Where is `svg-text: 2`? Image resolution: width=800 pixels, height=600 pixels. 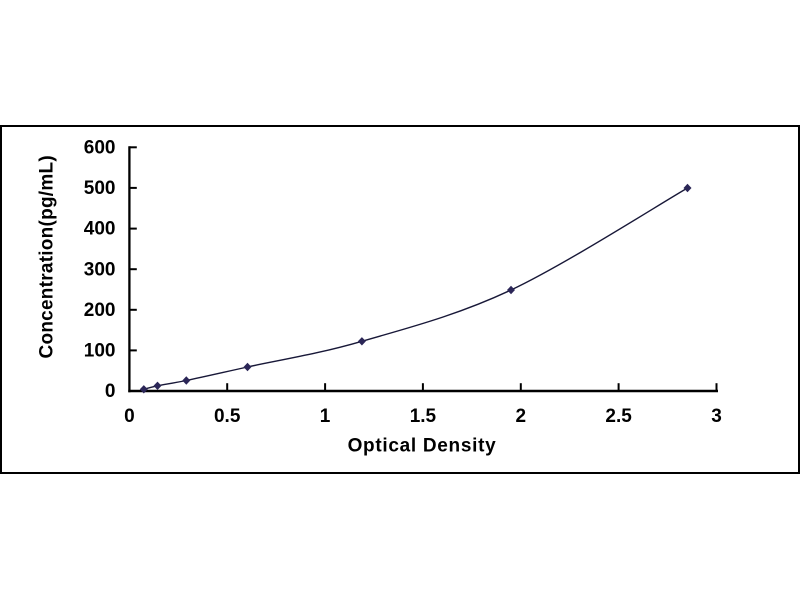
svg-text: 2 is located at coordinates (521, 416).